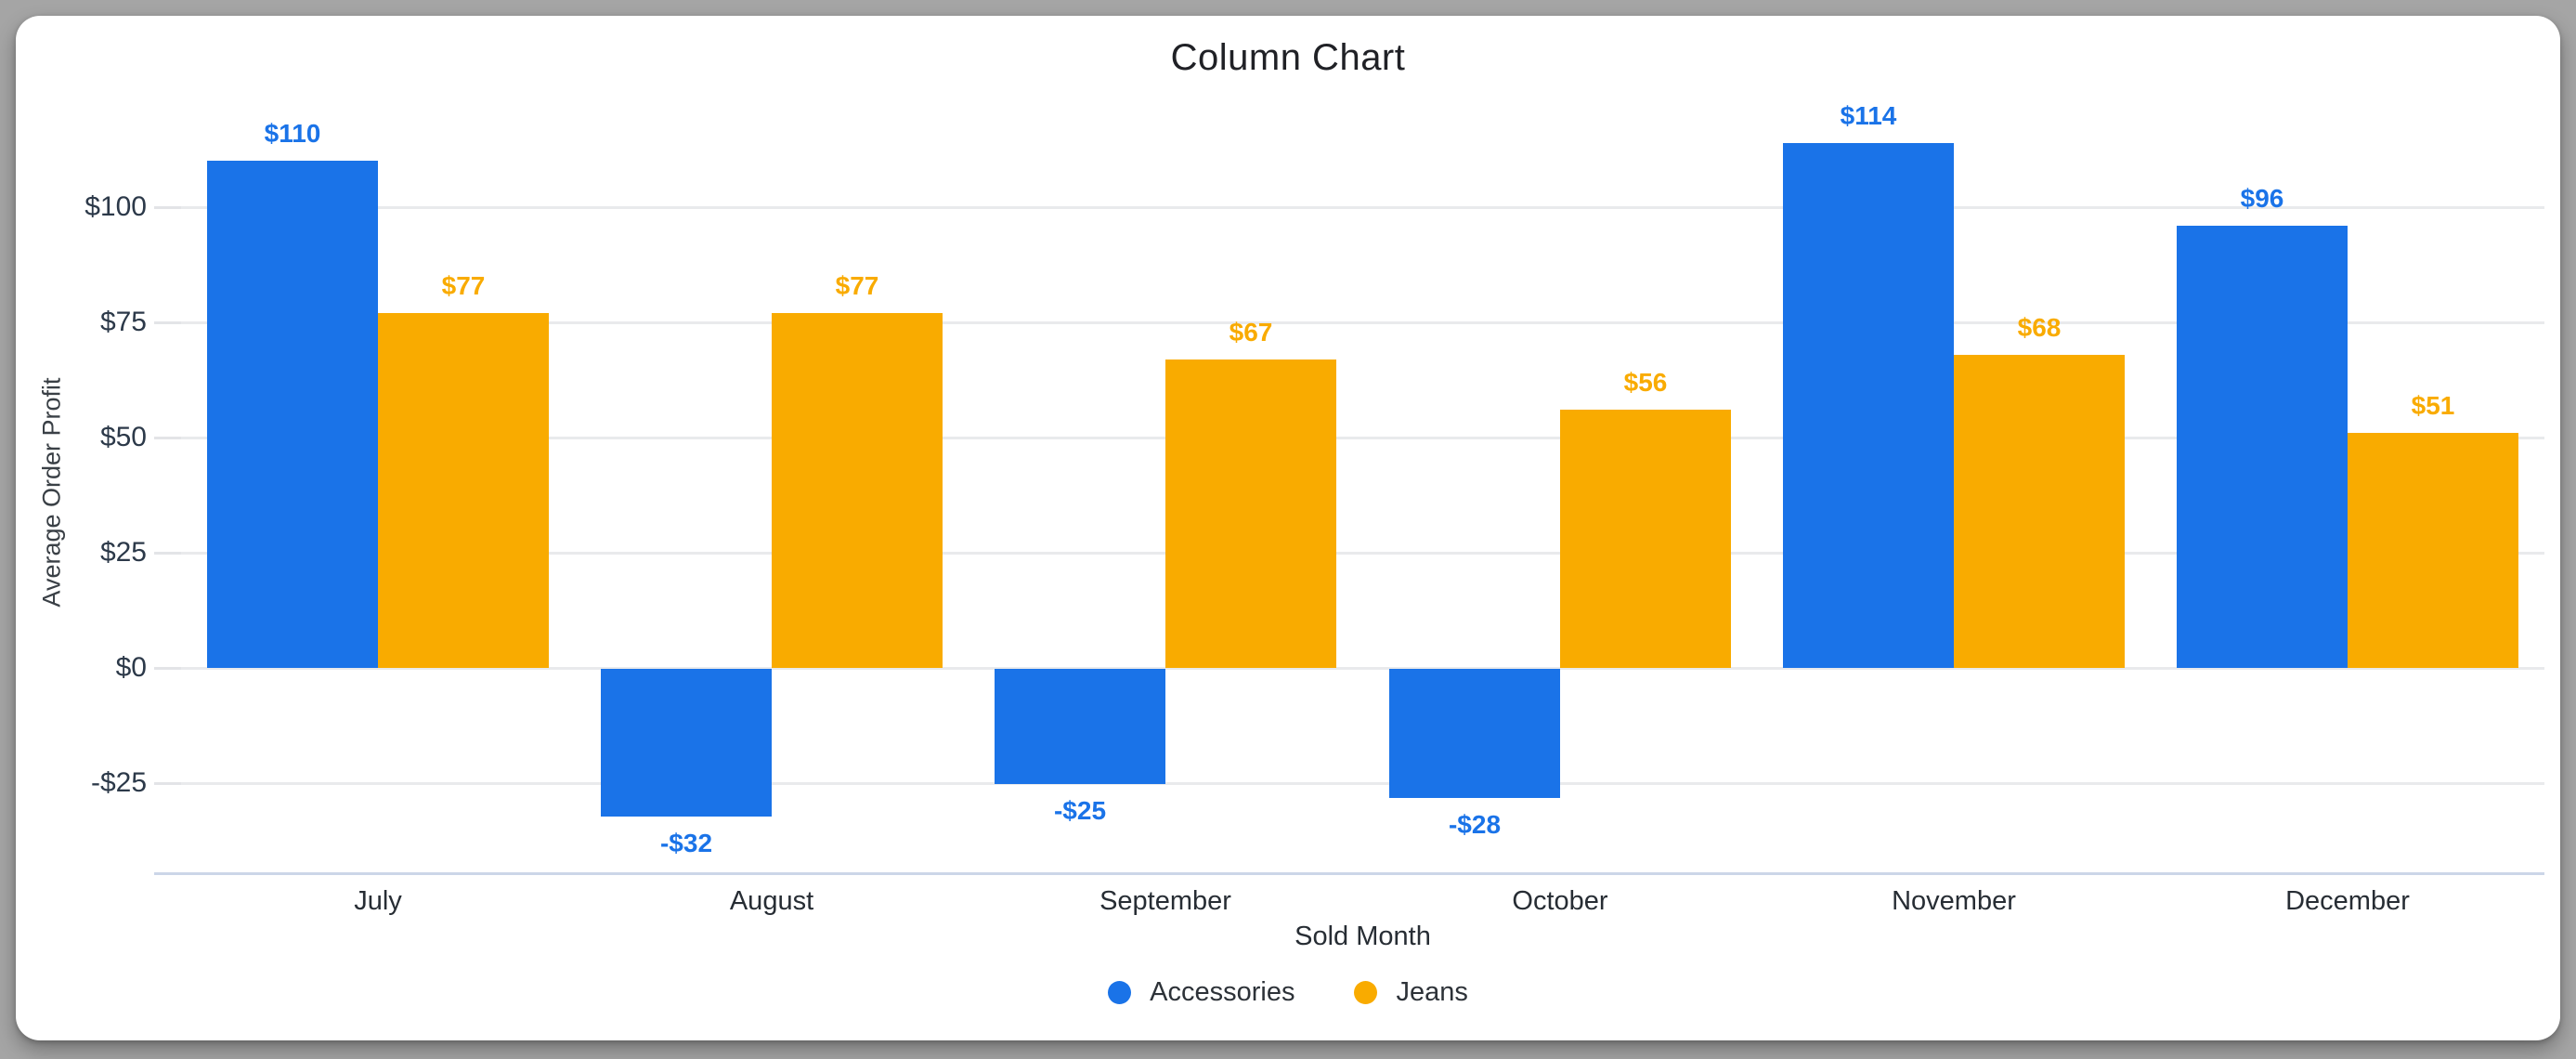 The height and width of the screenshot is (1059, 2576). What do you see at coordinates (1868, 405) in the screenshot?
I see `bar-accessories-november` at bounding box center [1868, 405].